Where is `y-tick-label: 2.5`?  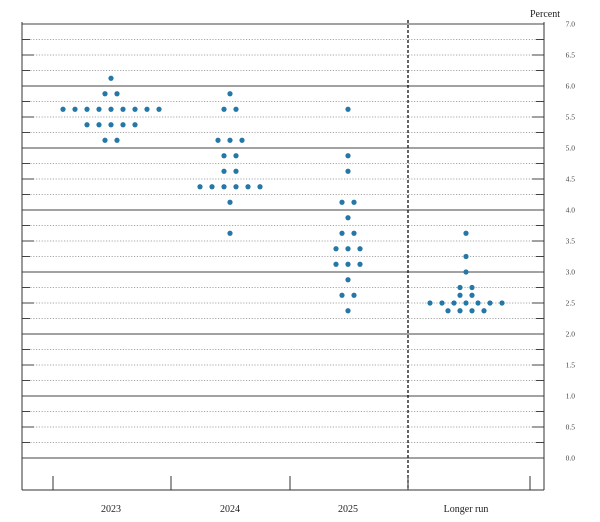
y-tick-label: 2.5 is located at coordinates (571, 303).